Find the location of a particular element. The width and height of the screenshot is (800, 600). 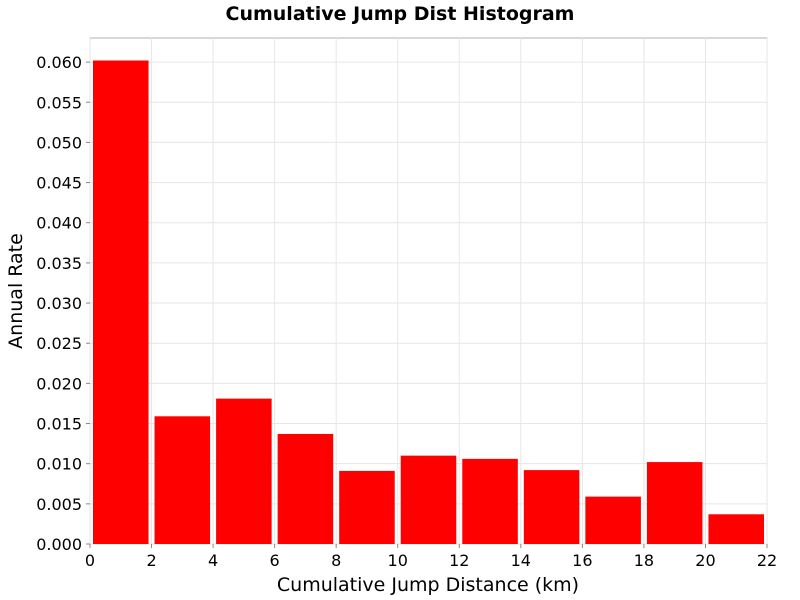

x-tick-label: 10 is located at coordinates (398, 560).